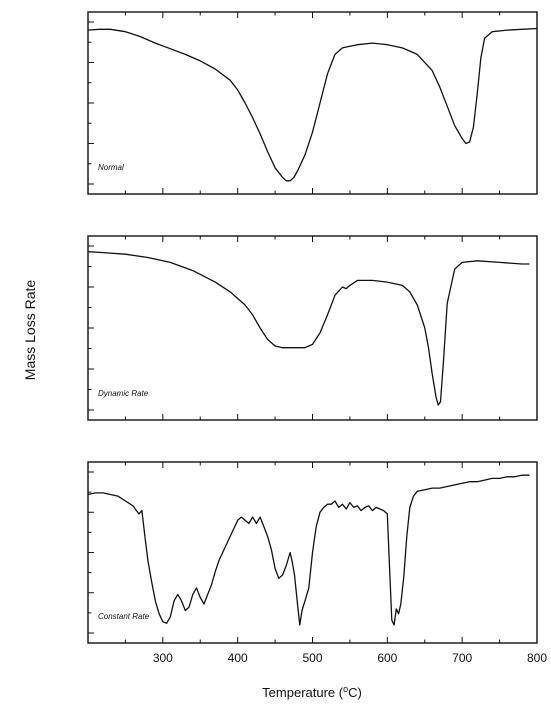 The image size is (551, 707). Describe the element at coordinates (124, 616) in the screenshot. I see `panel-label: Constant Rate` at that location.